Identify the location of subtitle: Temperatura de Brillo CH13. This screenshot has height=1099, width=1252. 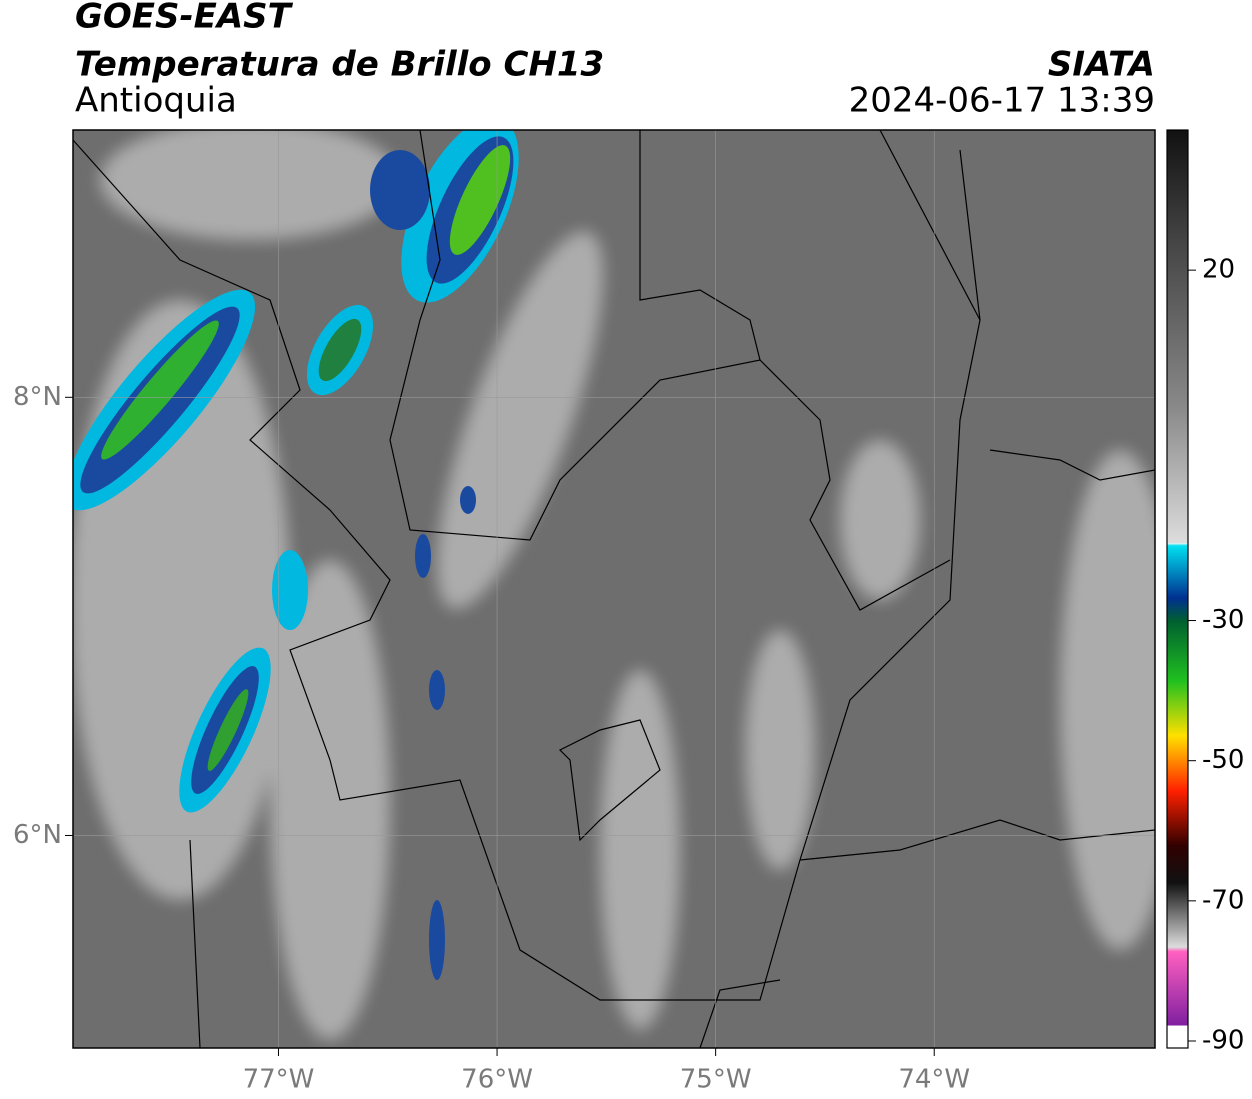
(339, 65).